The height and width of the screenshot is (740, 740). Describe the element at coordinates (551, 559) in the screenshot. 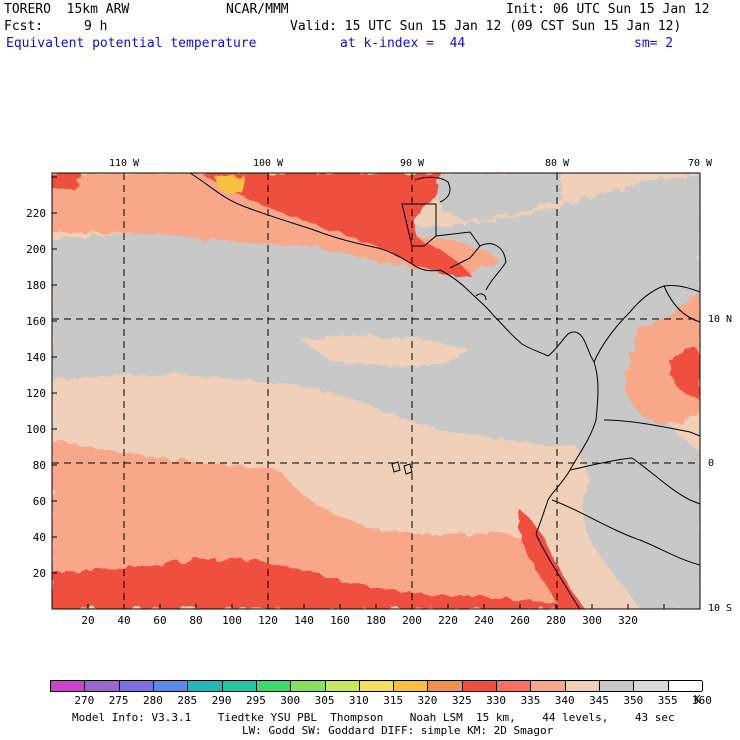

I see `field-region-330b` at that location.